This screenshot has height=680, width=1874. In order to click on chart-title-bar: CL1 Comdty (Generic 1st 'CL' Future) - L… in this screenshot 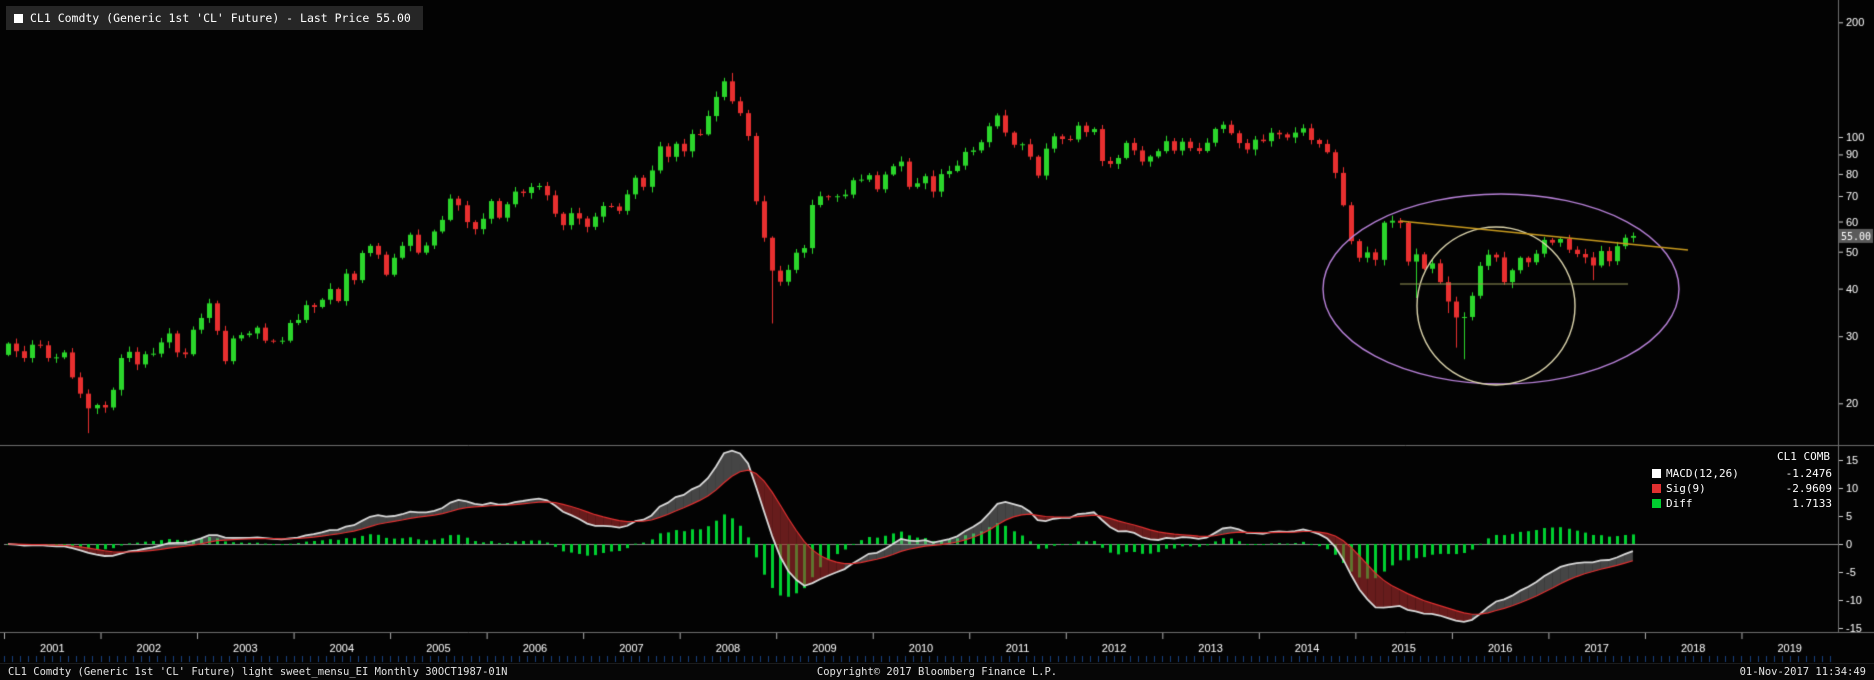, I will do `click(214, 18)`.